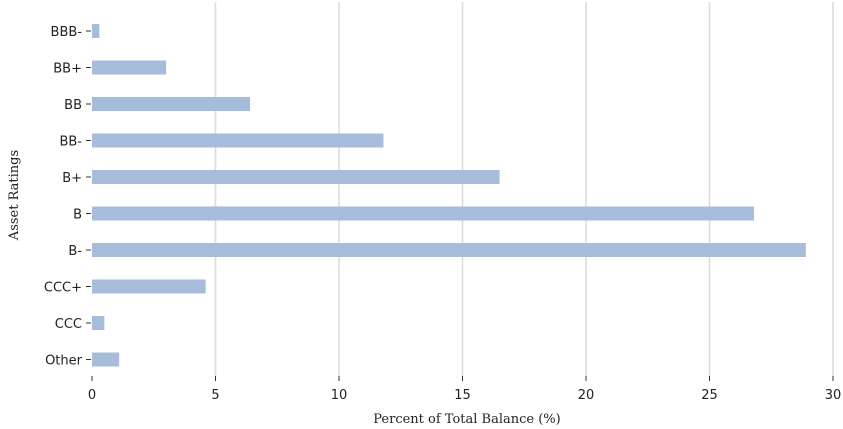  I want to click on y-tick-label: B+, so click(72, 178).